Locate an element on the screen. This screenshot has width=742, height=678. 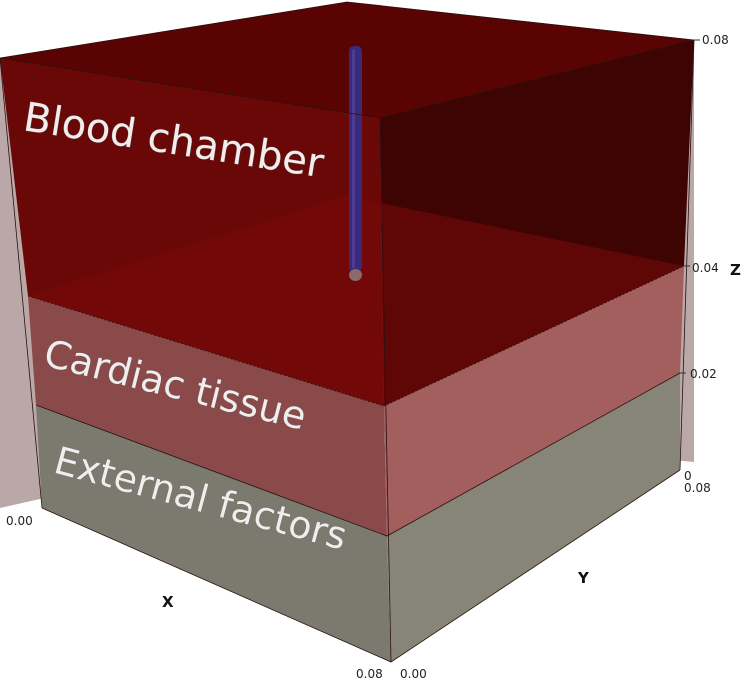
z-tick-0: 0 is located at coordinates (688, 476).